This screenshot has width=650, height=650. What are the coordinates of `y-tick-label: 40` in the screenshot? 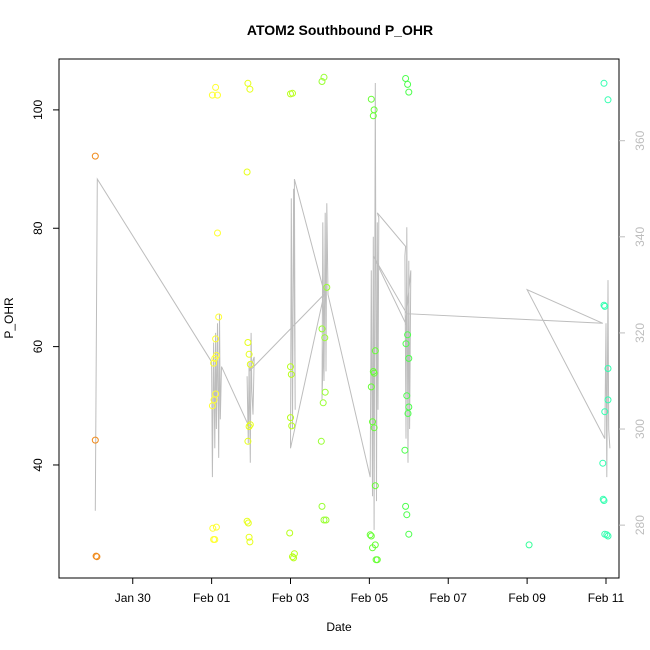 It's located at (38, 465).